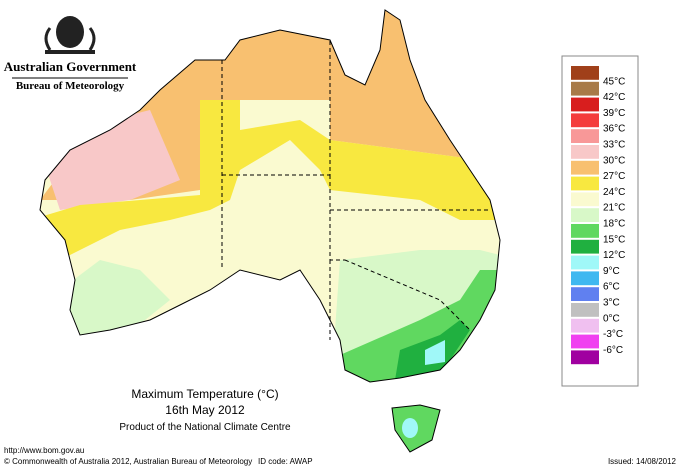 The image size is (680, 467). I want to click on bureau: Bureau of Meteorology, so click(70, 86).